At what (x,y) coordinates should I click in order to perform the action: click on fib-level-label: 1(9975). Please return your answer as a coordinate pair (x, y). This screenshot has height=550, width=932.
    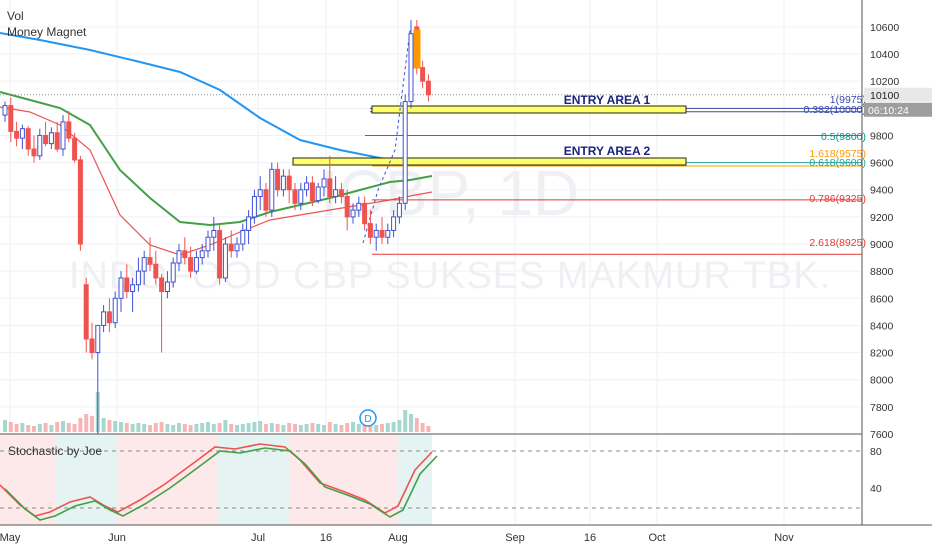
    Looking at the image, I should click on (848, 100).